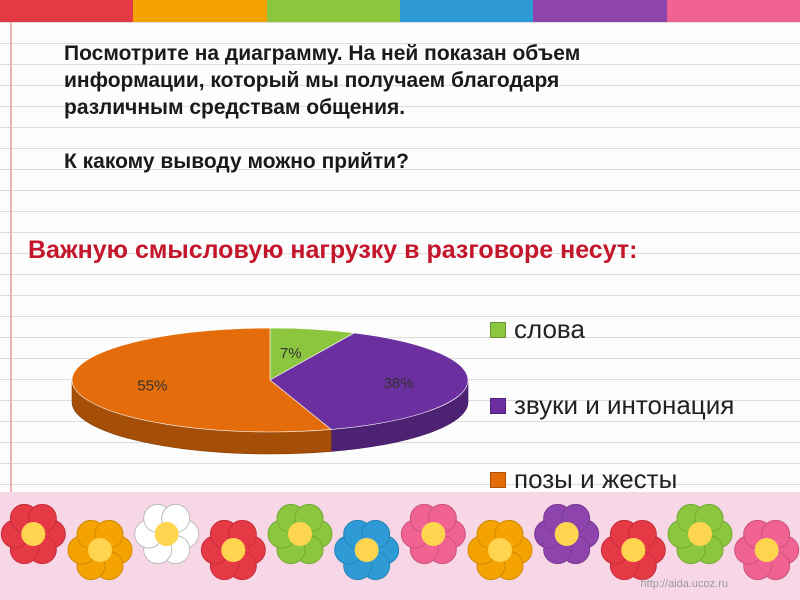  What do you see at coordinates (11, 257) in the screenshot?
I see `notebook-margin-line` at bounding box center [11, 257].